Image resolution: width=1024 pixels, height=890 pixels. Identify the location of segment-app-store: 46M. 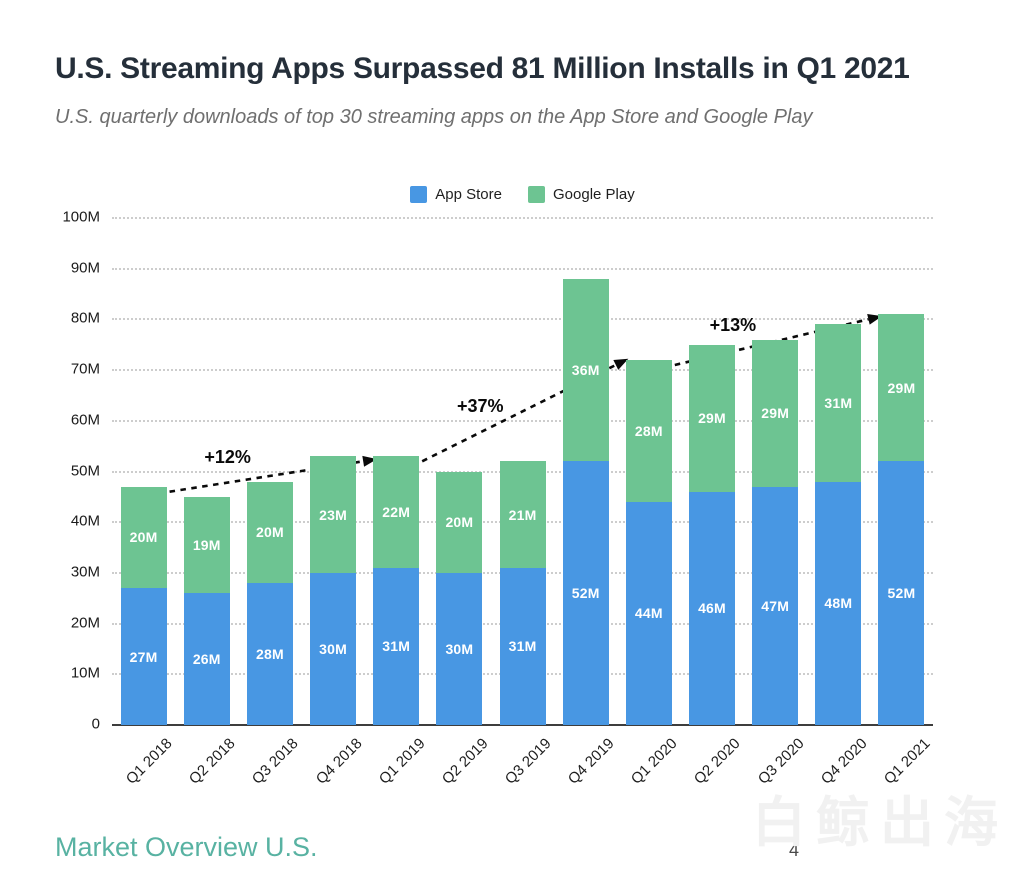
(711, 608).